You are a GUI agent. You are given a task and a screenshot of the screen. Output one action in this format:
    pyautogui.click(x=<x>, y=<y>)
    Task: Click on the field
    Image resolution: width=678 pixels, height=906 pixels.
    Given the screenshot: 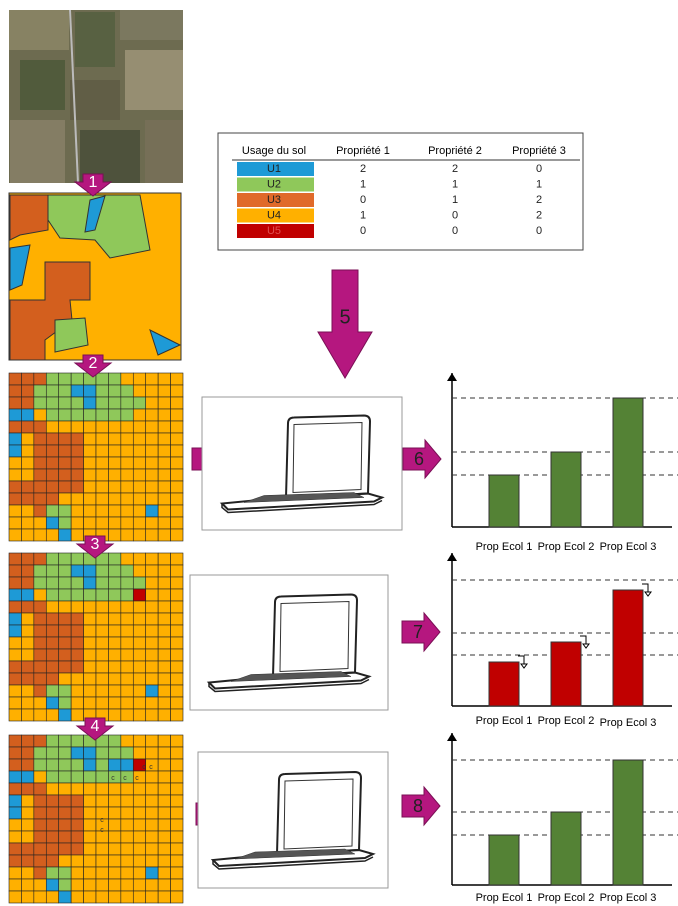 What is the action you would take?
    pyautogui.click(x=151, y=25)
    